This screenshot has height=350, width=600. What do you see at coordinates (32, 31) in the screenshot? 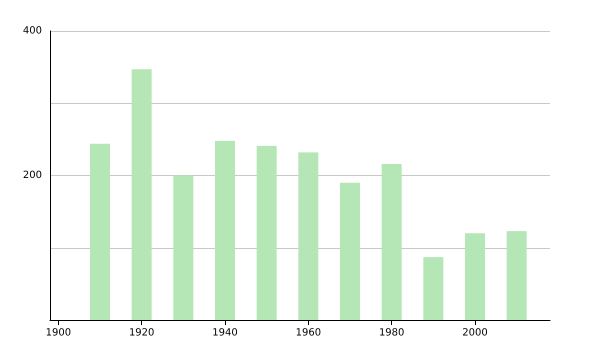
I see `y-tick-label: 400` at bounding box center [32, 31].